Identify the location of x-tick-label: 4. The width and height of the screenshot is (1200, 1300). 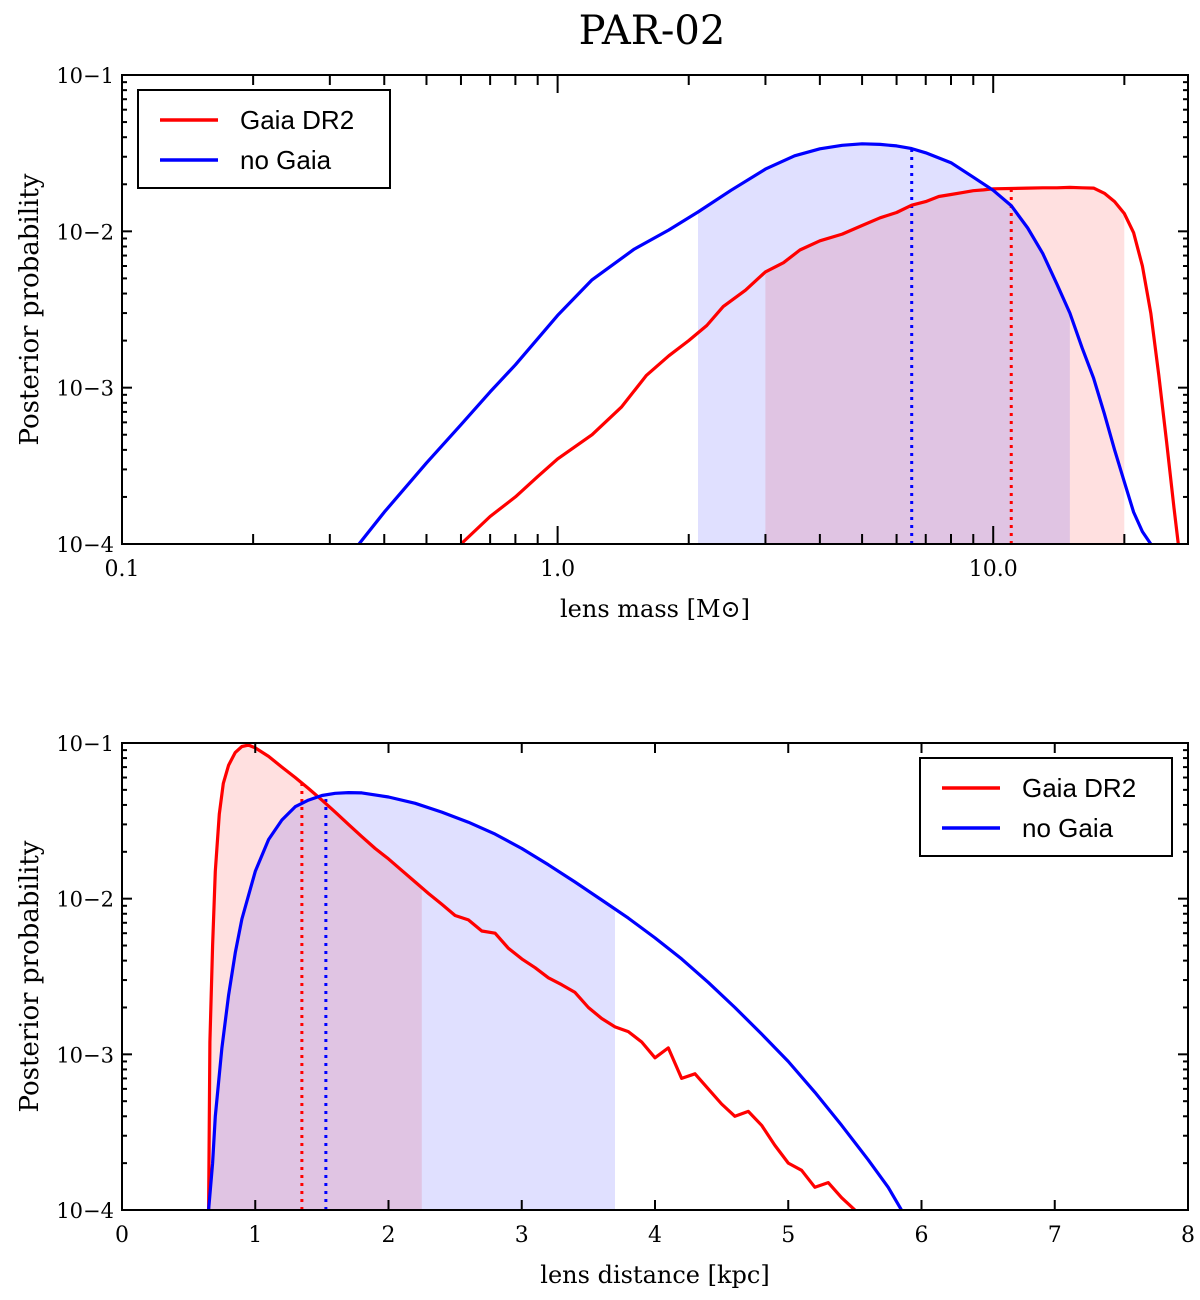
(655, 1235).